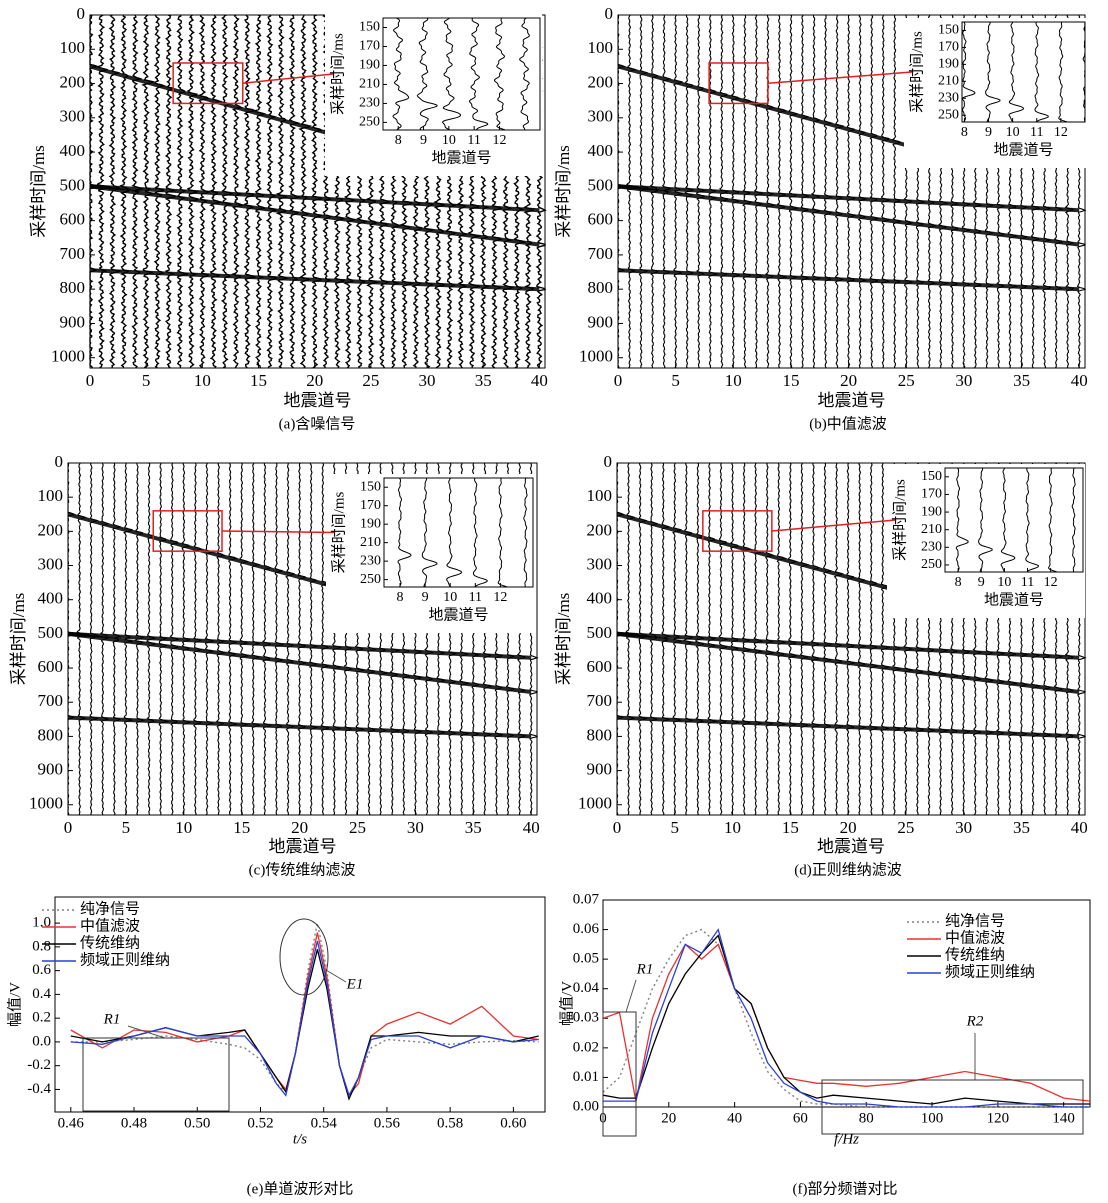 The height and width of the screenshot is (1203, 1108). What do you see at coordinates (304, 957) in the screenshot?
I see `annotation-ellipse` at bounding box center [304, 957].